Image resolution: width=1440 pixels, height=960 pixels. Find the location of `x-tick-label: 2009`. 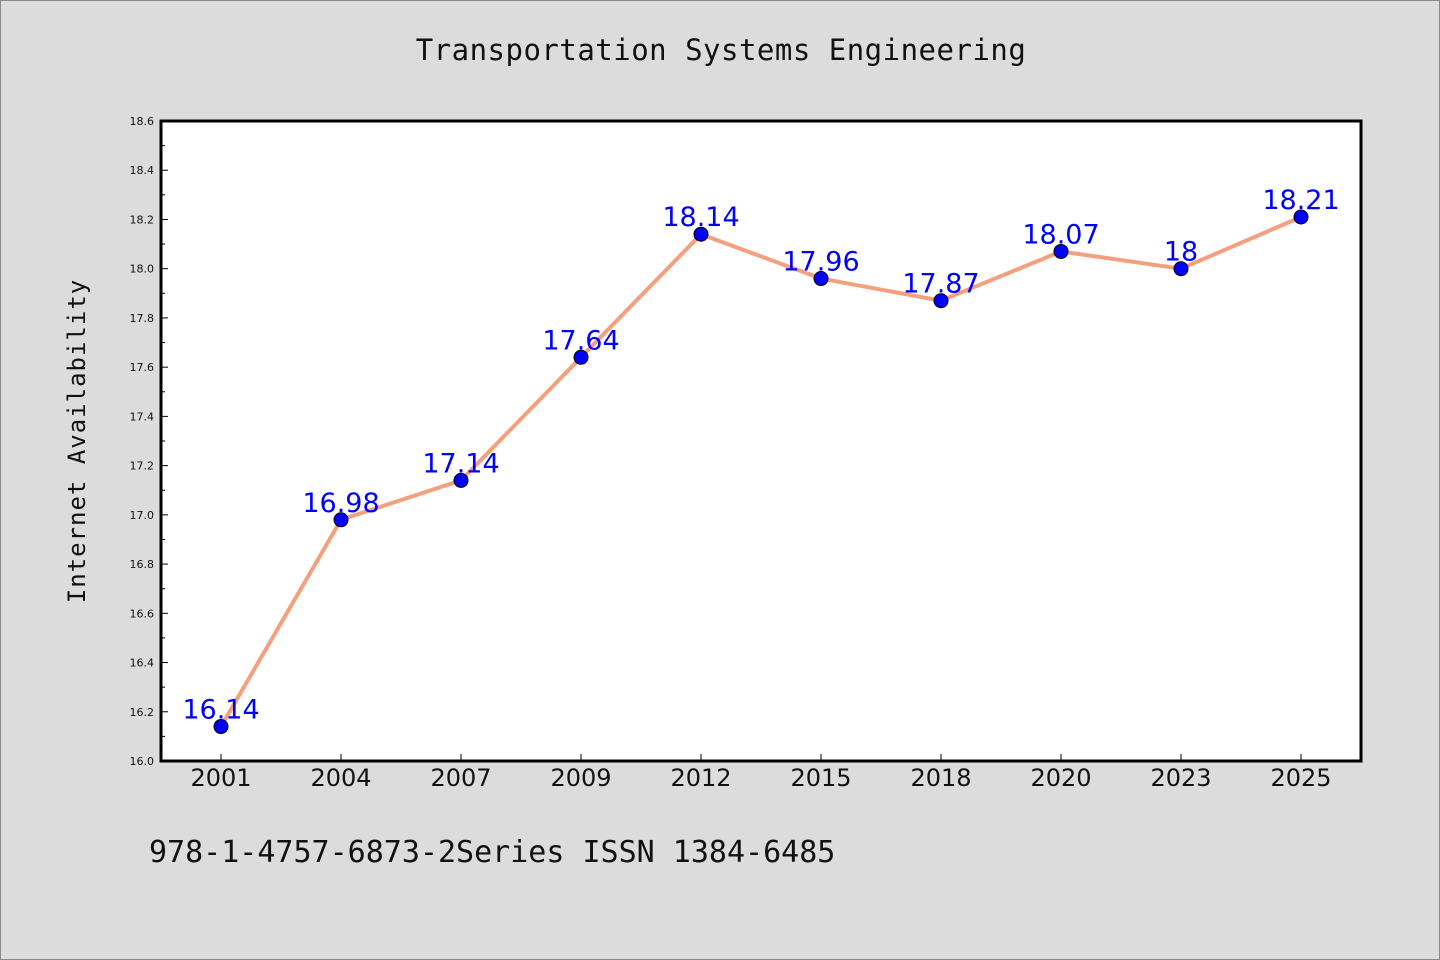

x-tick-label: 2009 is located at coordinates (580, 778).